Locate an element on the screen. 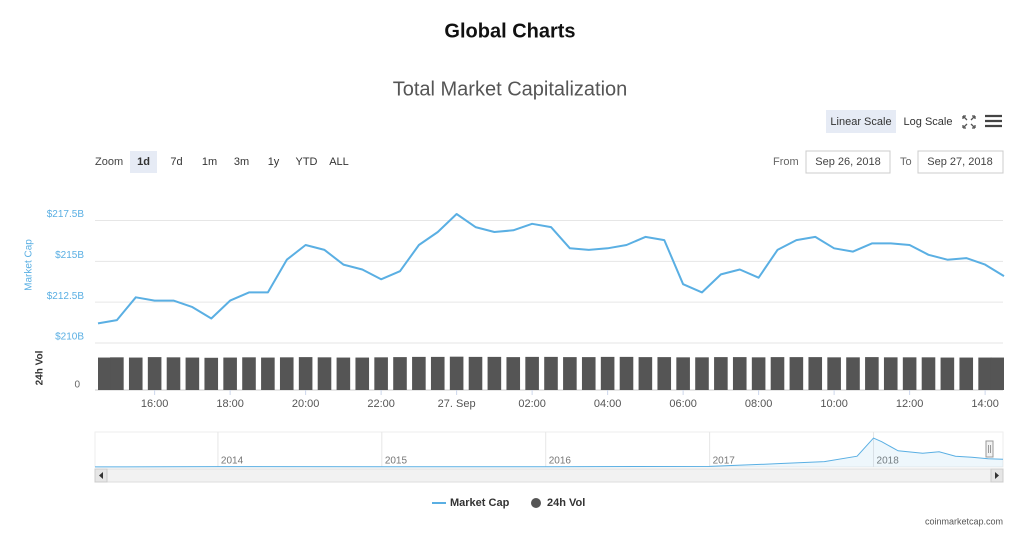 The image size is (1024, 538). legend-label: Market Cap is located at coordinates (480, 503).